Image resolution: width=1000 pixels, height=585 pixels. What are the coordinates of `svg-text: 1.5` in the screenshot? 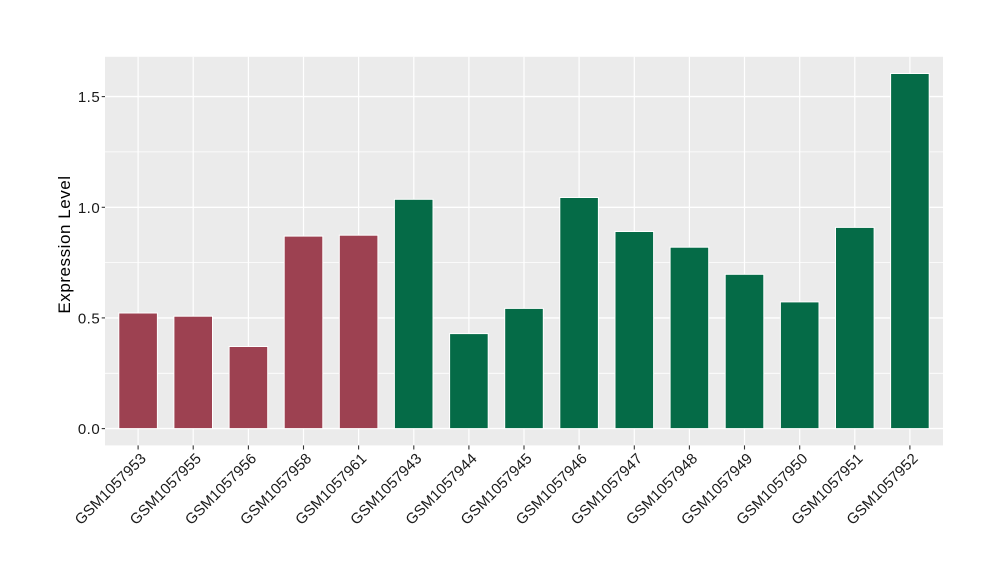 It's located at (89, 97).